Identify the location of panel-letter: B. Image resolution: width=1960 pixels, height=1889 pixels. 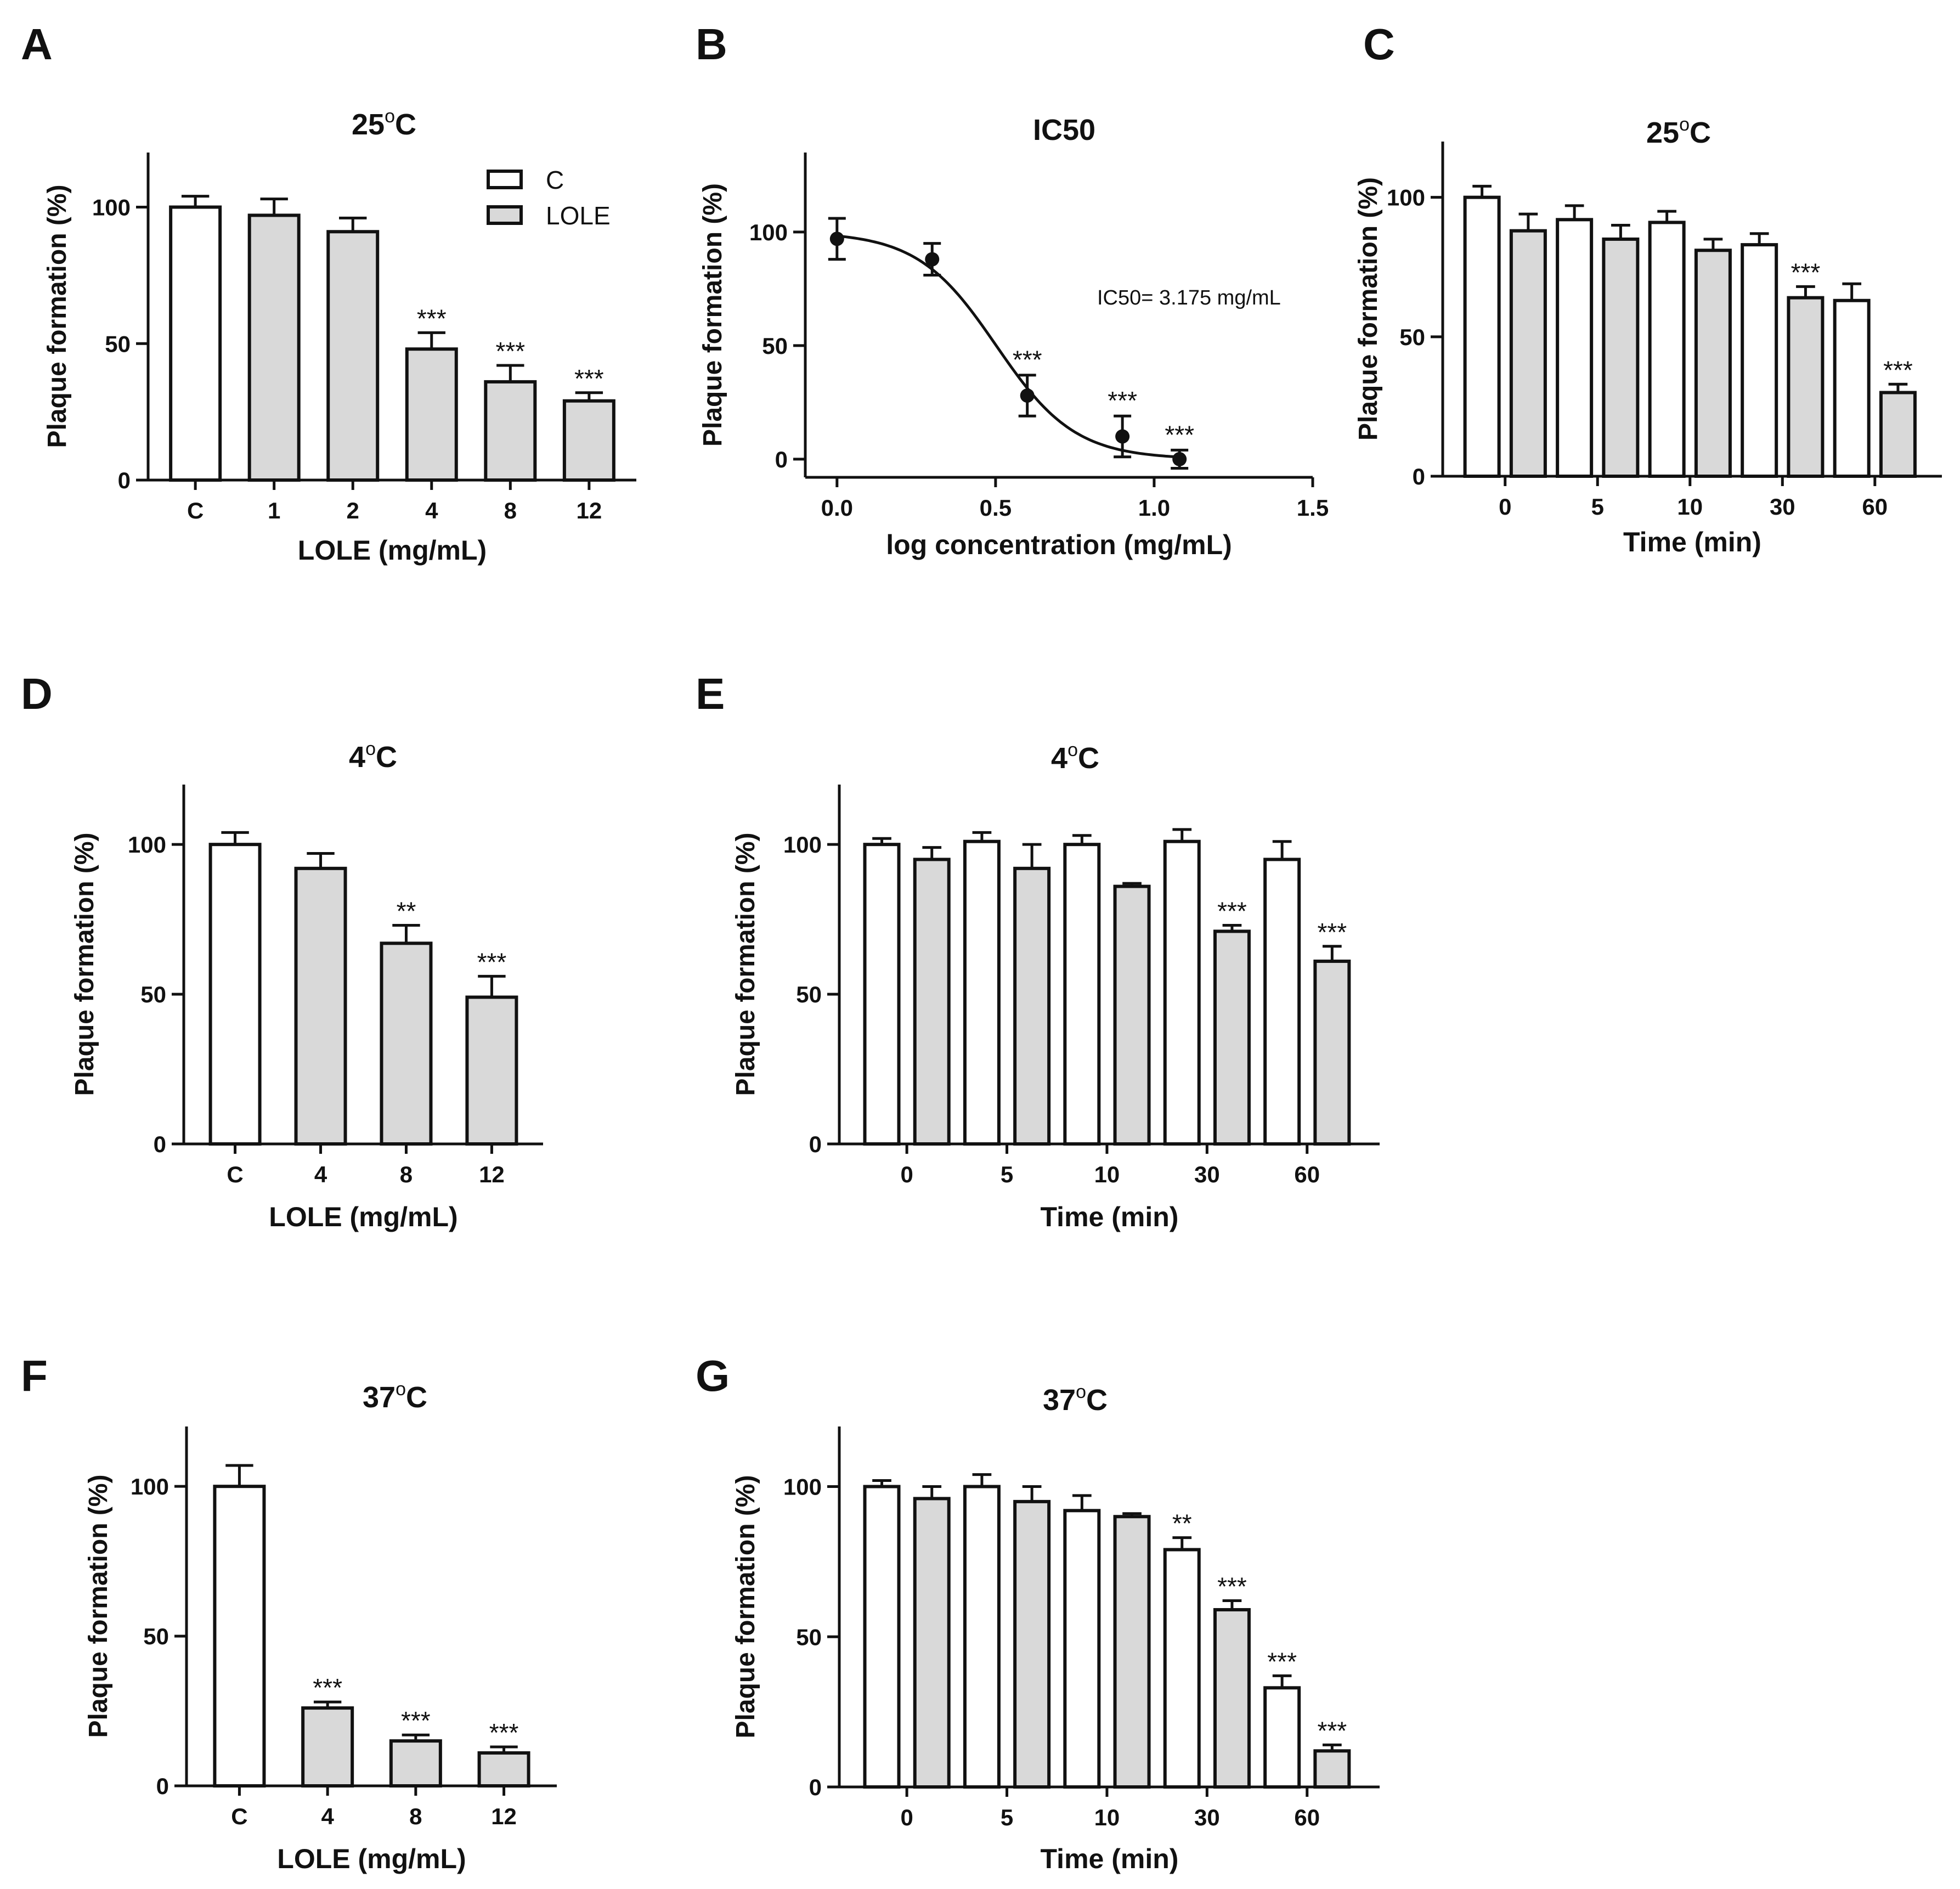
(711, 44).